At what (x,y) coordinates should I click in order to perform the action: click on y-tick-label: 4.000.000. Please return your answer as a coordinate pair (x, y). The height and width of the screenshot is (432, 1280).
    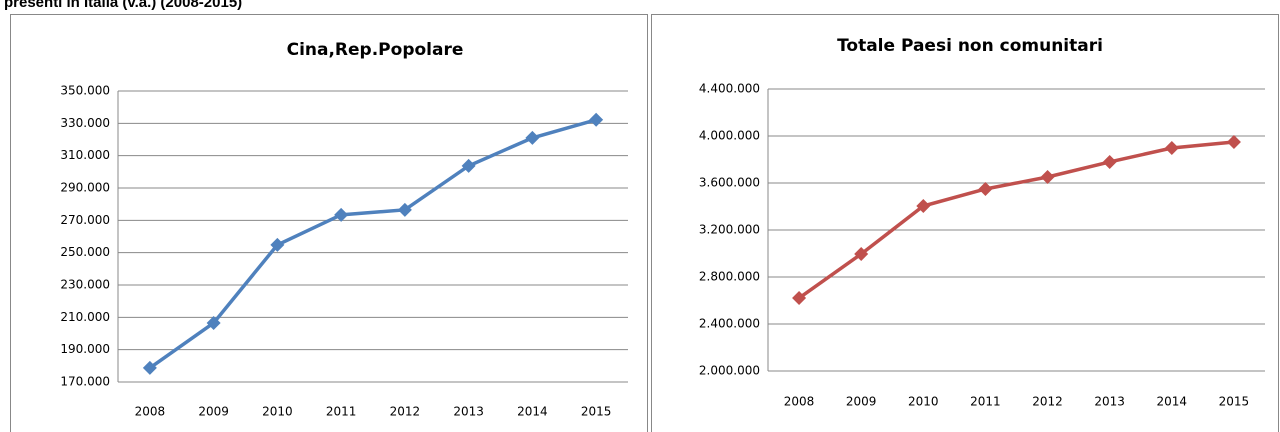
    Looking at the image, I should click on (729, 136).